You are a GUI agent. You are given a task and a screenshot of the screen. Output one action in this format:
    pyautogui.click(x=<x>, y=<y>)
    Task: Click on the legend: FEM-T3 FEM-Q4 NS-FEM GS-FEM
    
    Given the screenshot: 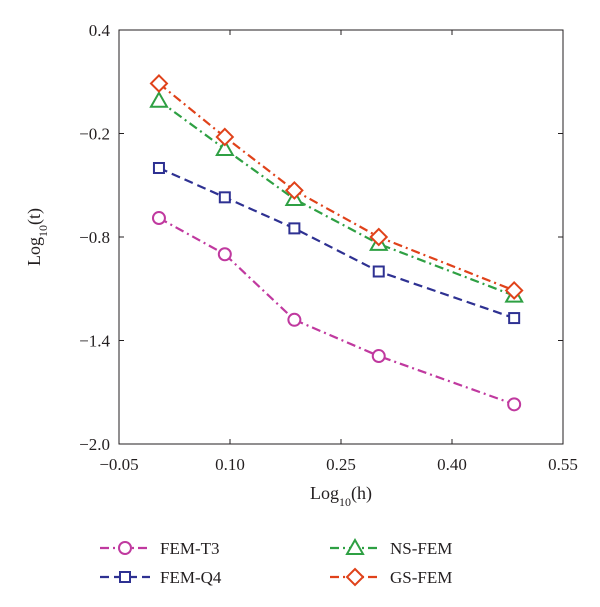 What is the action you would take?
    pyautogui.click(x=276, y=562)
    